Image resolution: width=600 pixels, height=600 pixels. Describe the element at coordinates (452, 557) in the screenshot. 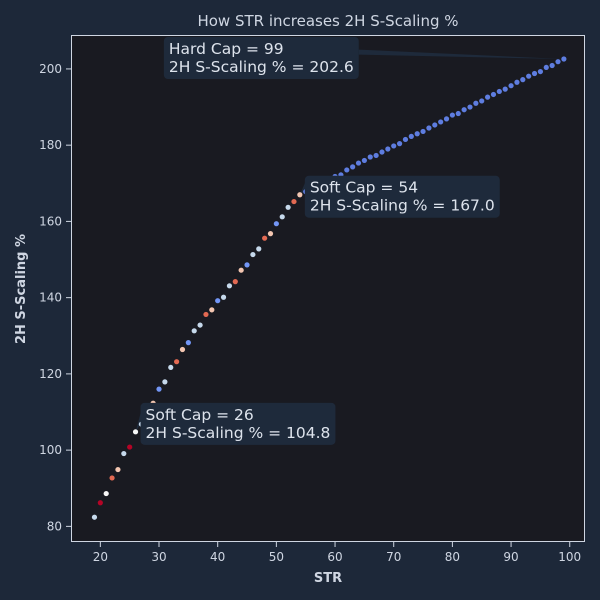

I see `x-tick-label: 80` at that location.